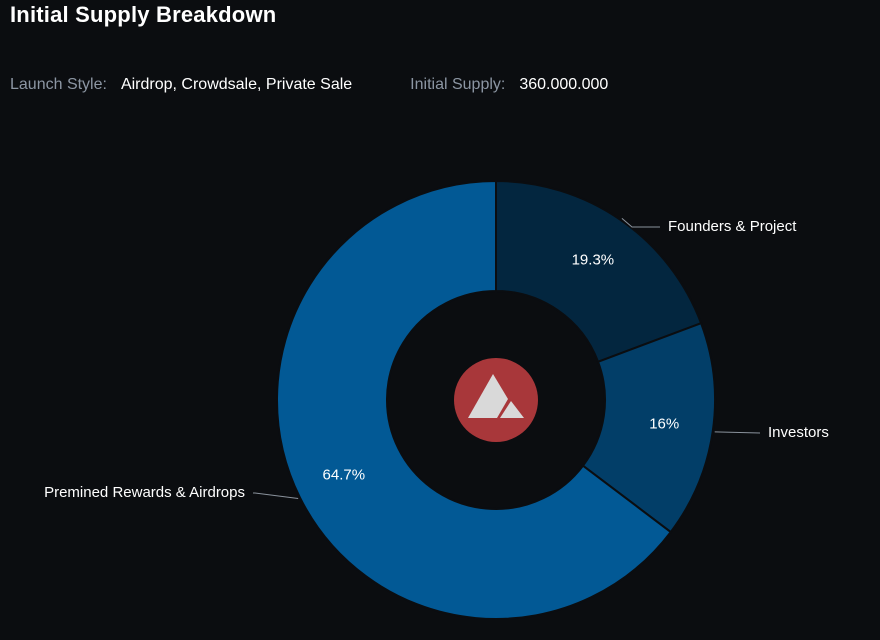  What do you see at coordinates (593, 259) in the screenshot?
I see `data-label-founders-project: 19.3%` at bounding box center [593, 259].